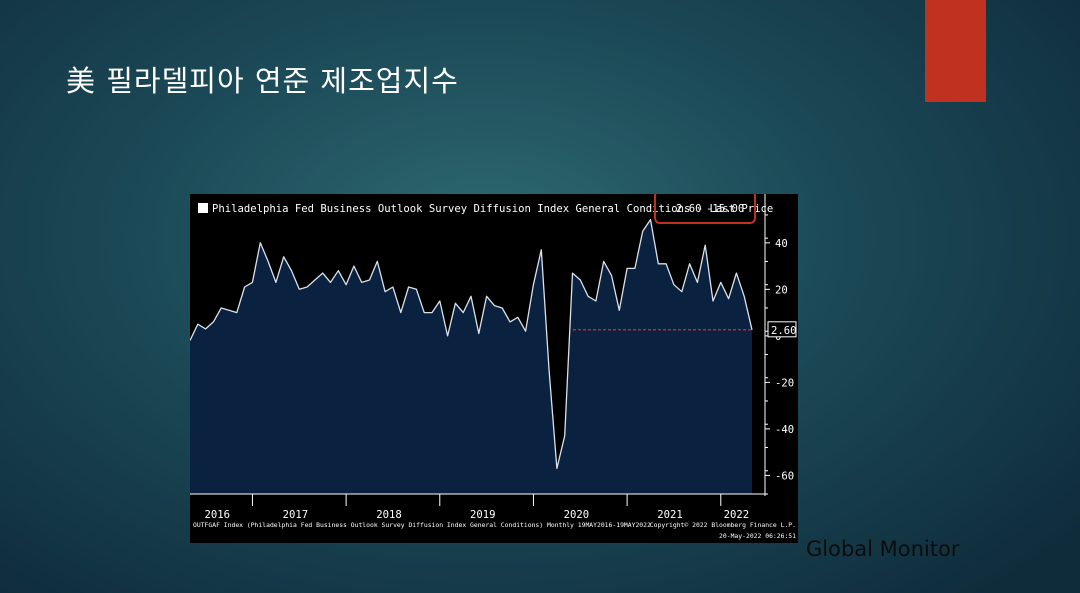 Image resolution: width=1080 pixels, height=593 pixels. Describe the element at coordinates (723, 525) in the screenshot. I see `footer-copyright: Copyright© 2022 Bloomberg Finance L.P.` at that location.